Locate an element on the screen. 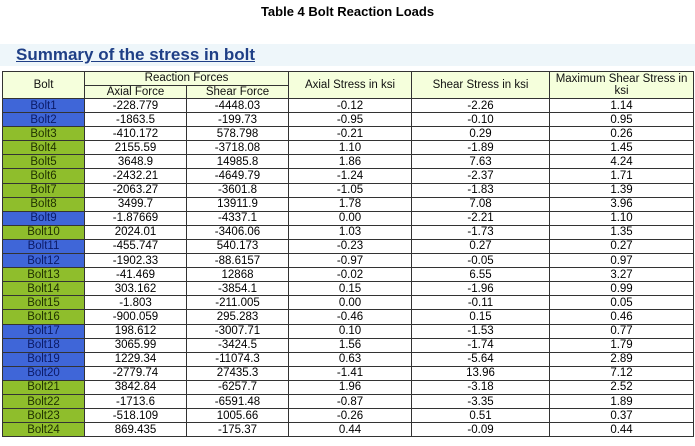 The width and height of the screenshot is (695, 446). max-shear-stress-cell: 0.44 is located at coordinates (622, 430).